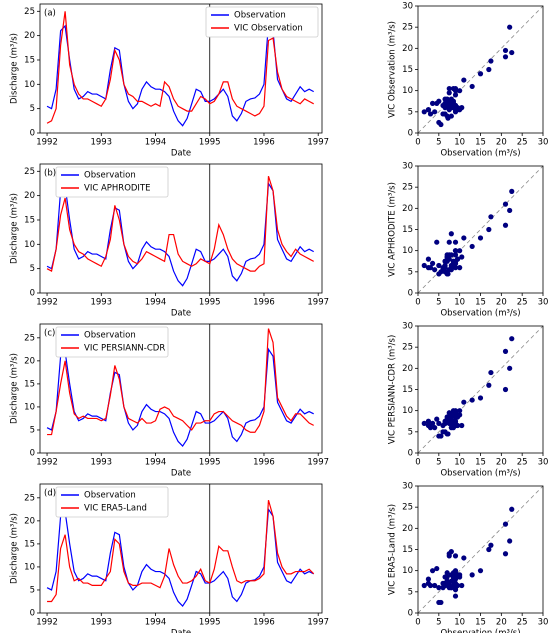 Image resolution: width=550 pixels, height=633 pixels. What do you see at coordinates (480, 389) in the screenshot?
I see `one-to-one-line` at bounding box center [480, 389].